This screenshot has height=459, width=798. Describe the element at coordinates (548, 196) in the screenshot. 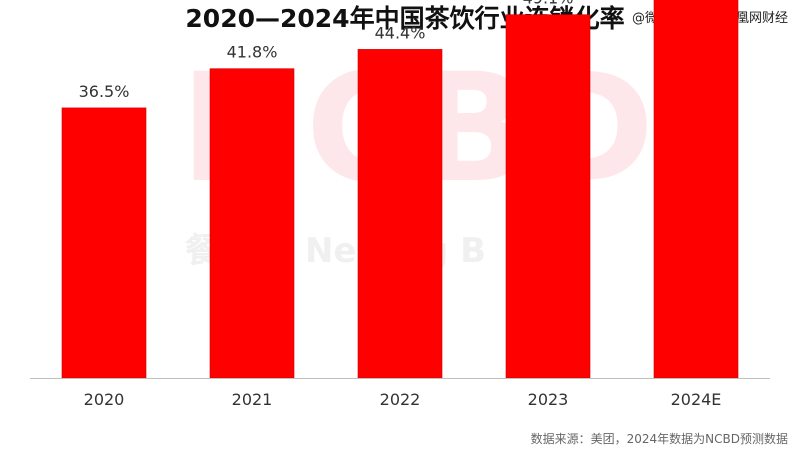

I see `bar-2023` at that location.